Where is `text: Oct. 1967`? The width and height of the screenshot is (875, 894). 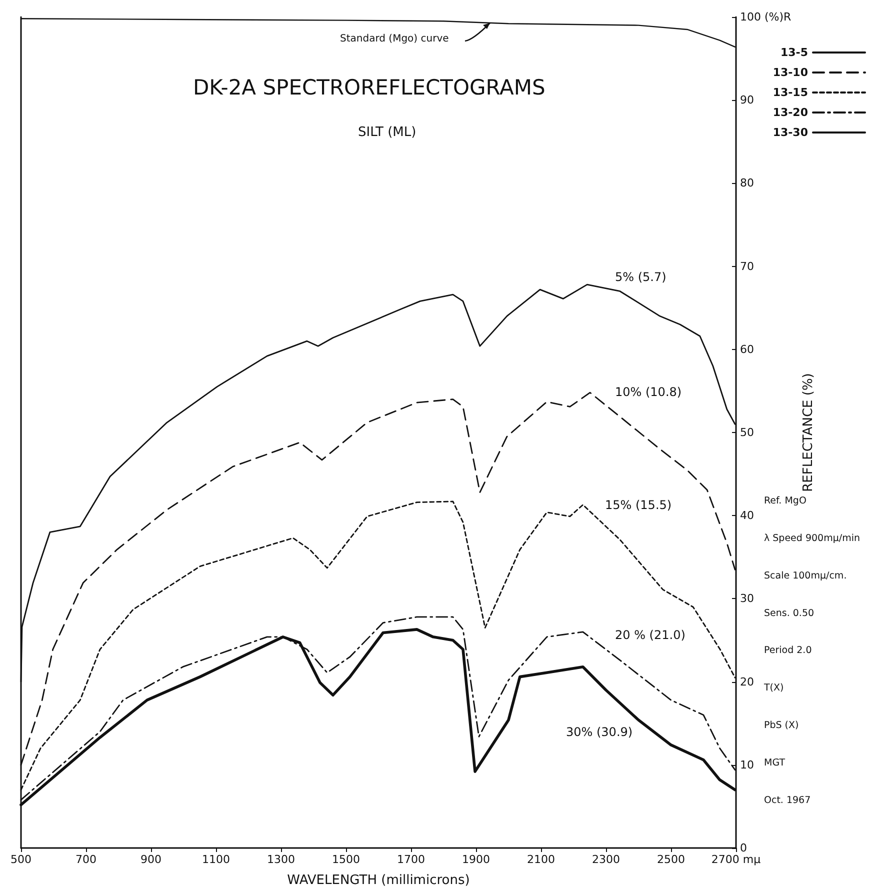 text: Oct. 1967 is located at coordinates (787, 800).